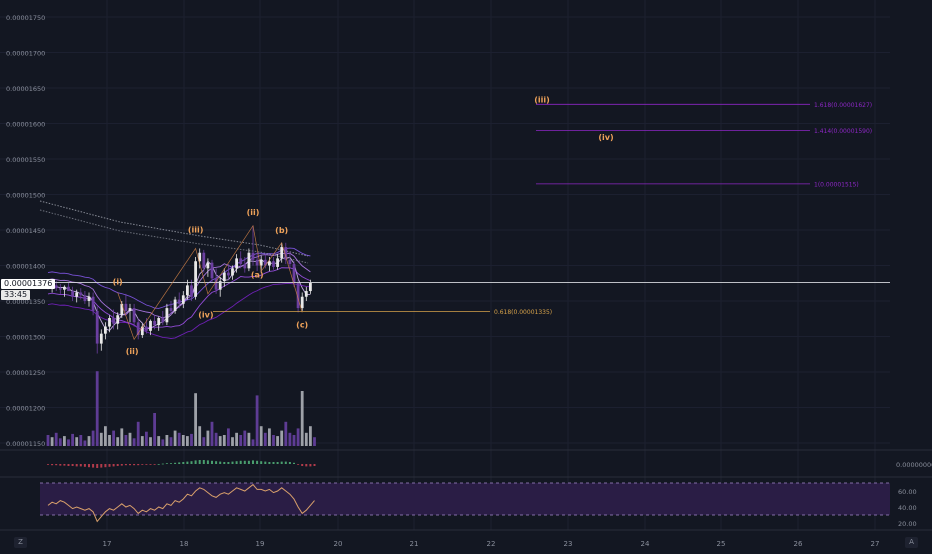  Describe the element at coordinates (843, 131) in the screenshot. I see `fib-level-label: 1.414(0.00001590)` at that location.